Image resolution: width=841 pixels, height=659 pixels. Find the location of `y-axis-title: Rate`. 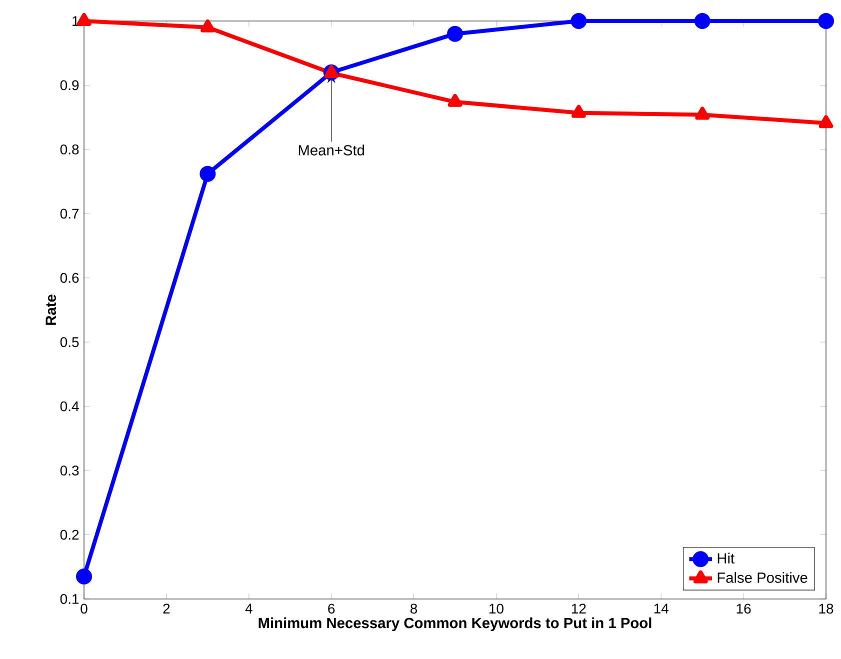

y-axis-title: Rate is located at coordinates (51, 309).